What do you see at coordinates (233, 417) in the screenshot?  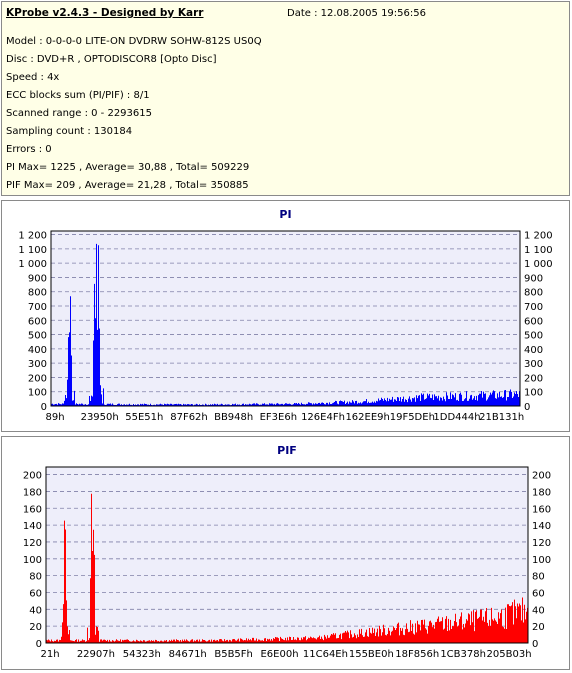 I see `pi-xtick: BB948h` at bounding box center [233, 417].